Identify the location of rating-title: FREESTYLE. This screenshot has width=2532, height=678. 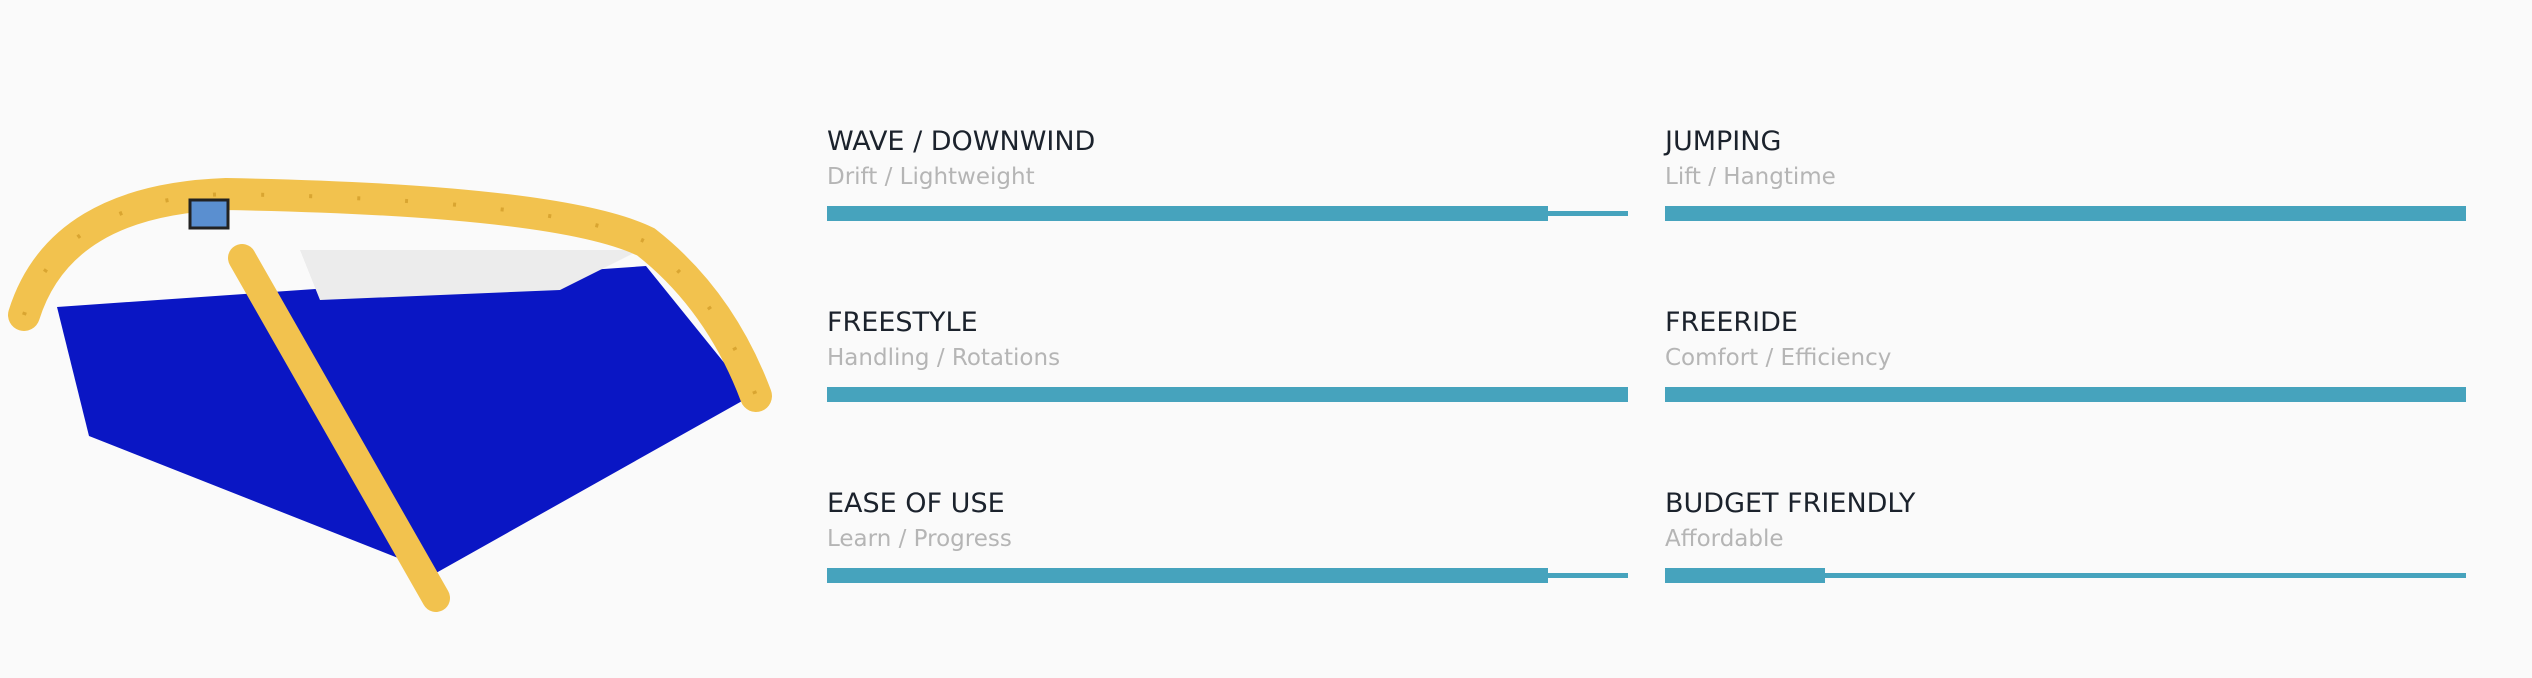
(902, 322).